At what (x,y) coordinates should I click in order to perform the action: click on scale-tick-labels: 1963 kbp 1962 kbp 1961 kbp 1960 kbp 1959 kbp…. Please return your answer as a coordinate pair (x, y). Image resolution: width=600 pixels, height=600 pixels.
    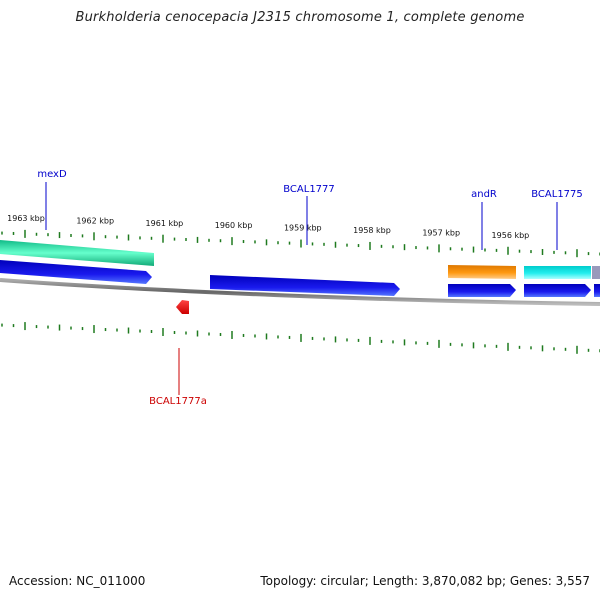
    Looking at the image, I should click on (268, 227).